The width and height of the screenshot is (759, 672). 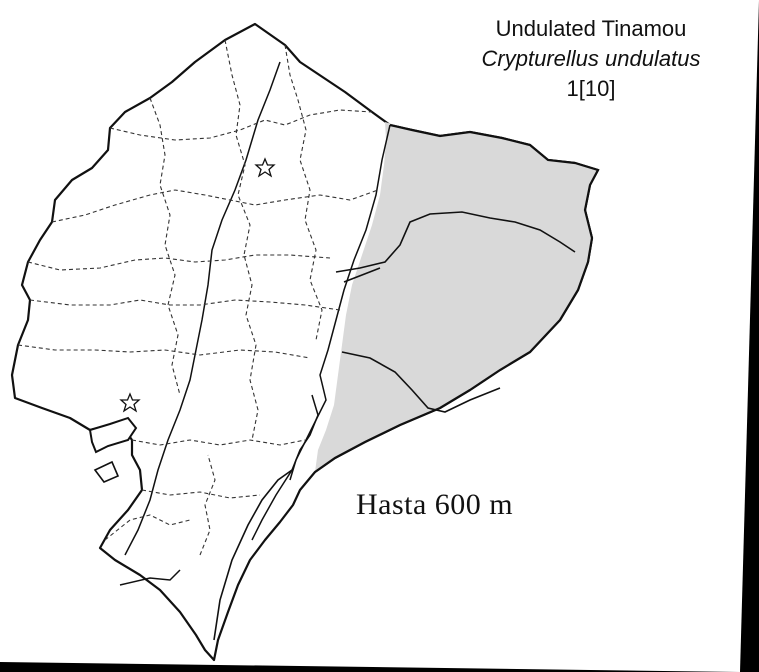 I want to click on scientific-name: Crypturellus undulatus, so click(x=591, y=58).